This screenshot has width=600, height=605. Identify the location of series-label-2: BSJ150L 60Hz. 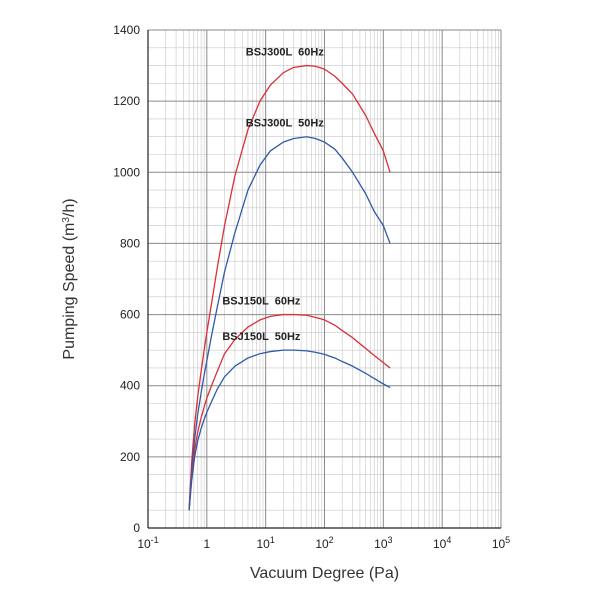
(261, 302).